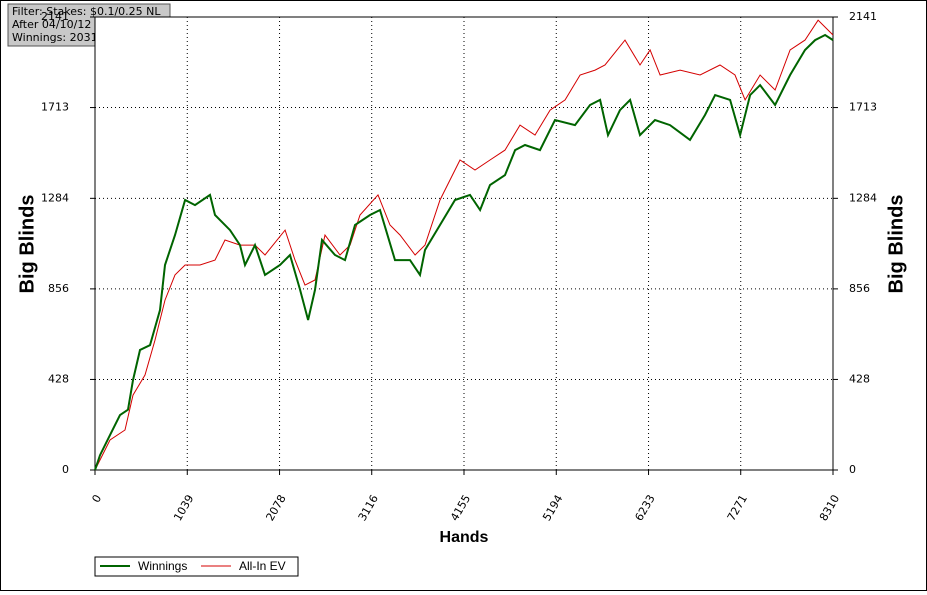  I want to click on legend, so click(196, 566).